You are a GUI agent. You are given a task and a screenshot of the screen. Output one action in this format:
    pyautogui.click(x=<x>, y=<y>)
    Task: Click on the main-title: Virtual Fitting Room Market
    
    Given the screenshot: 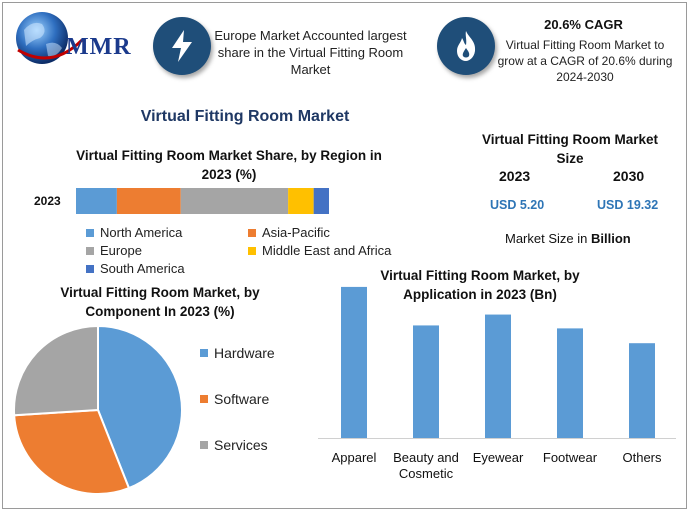 What is the action you would take?
    pyautogui.click(x=245, y=116)
    